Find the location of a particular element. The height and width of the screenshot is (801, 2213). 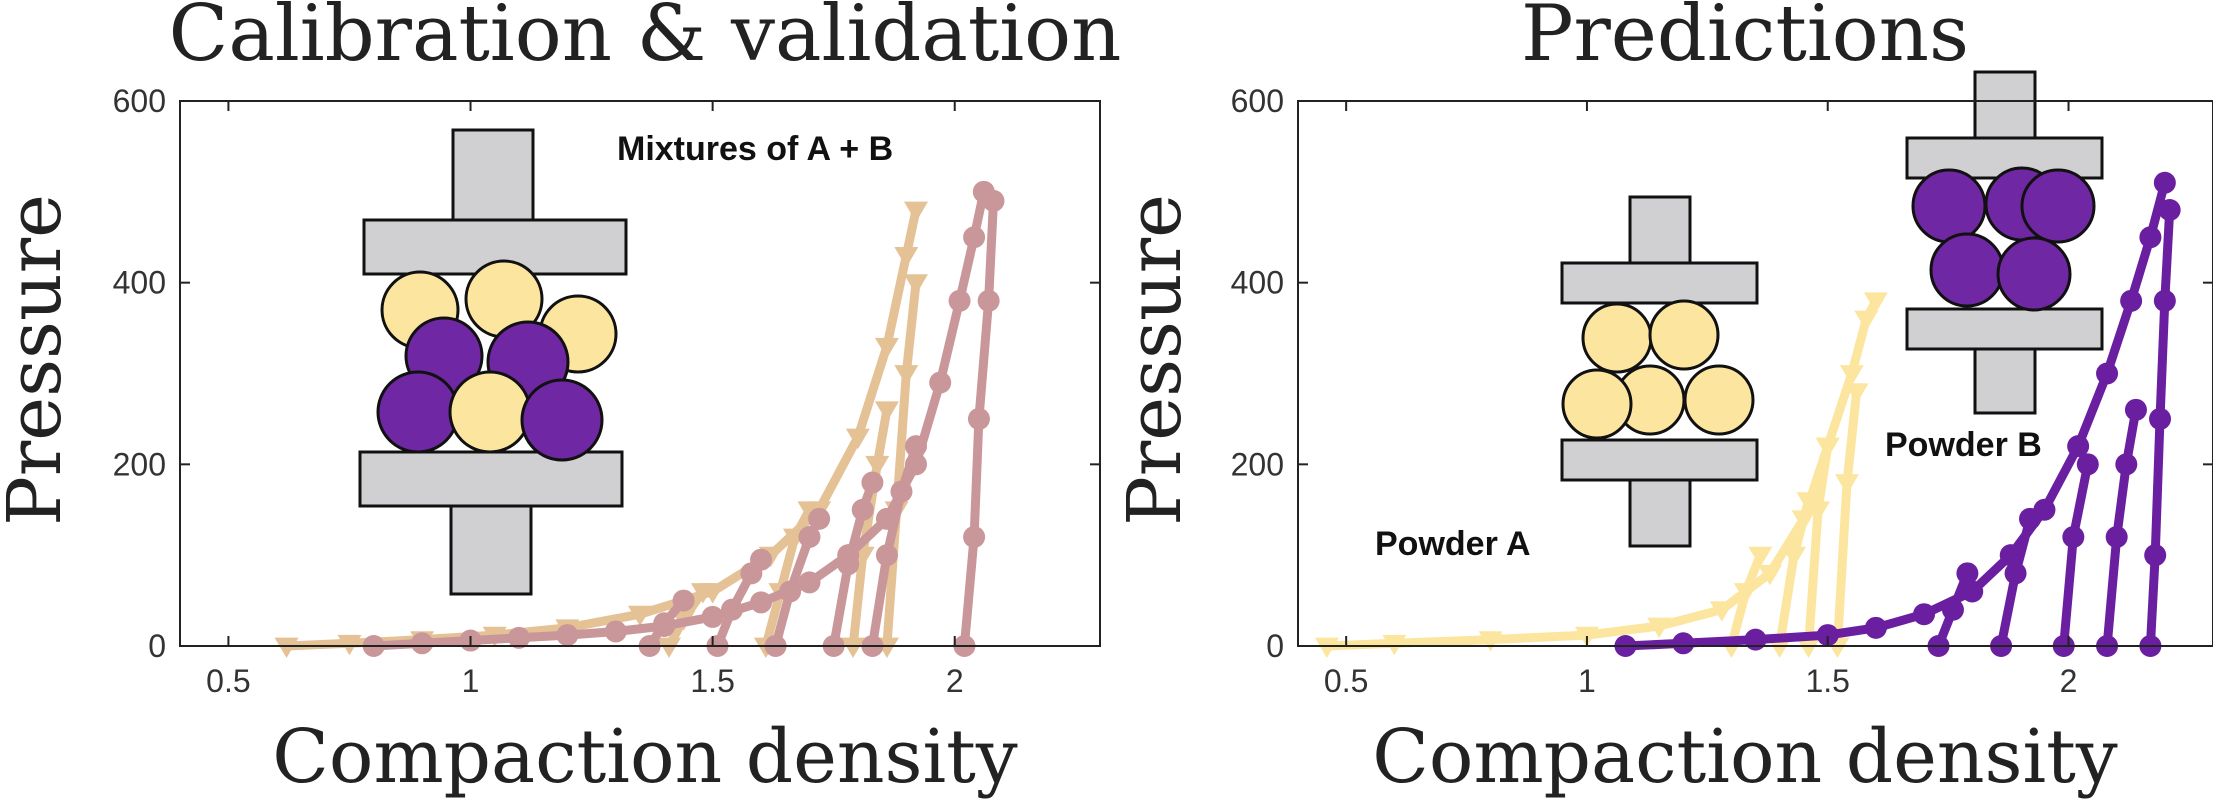

upper-punch-plate is located at coordinates (1659, 283).